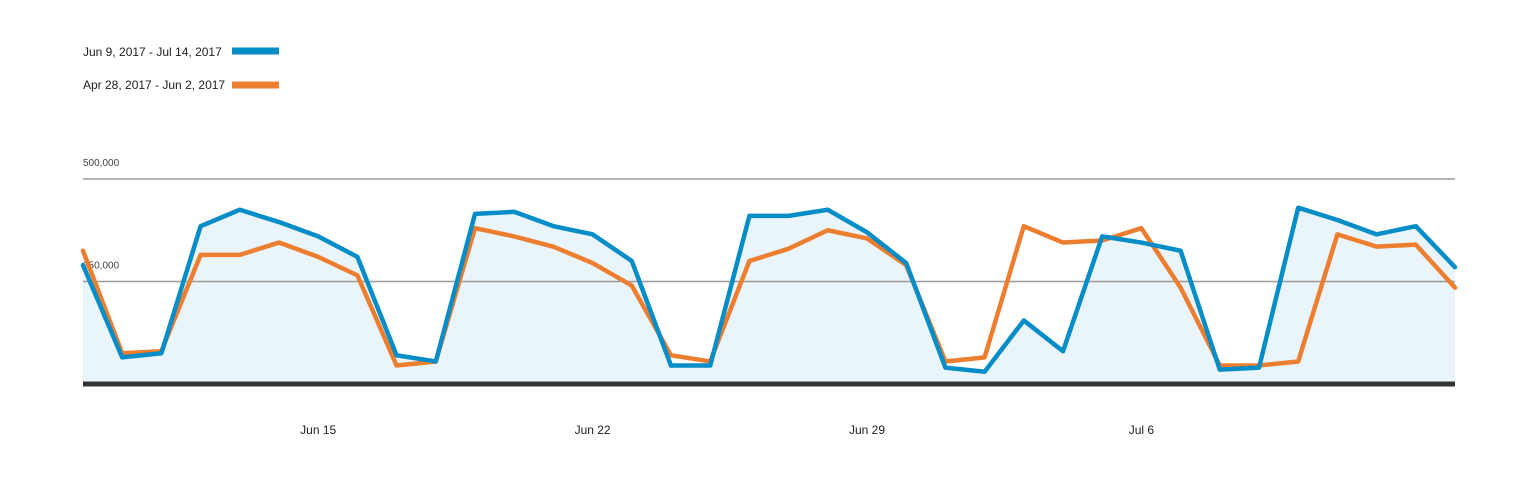 The image size is (1538, 482). What do you see at coordinates (867, 430) in the screenshot?
I see `x-tick-label: Jun 29` at bounding box center [867, 430].